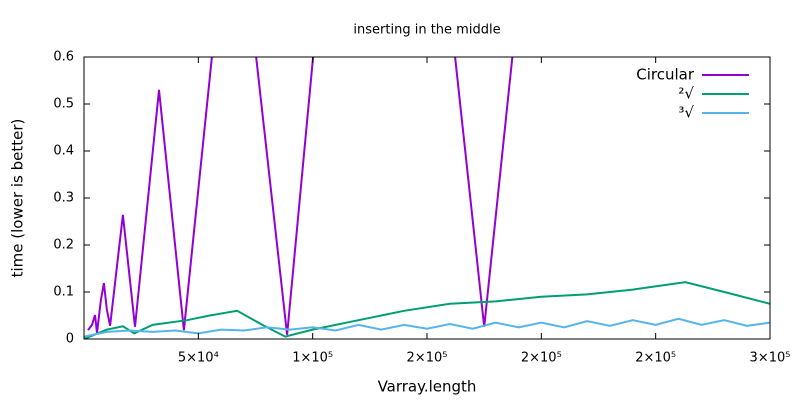 The width and height of the screenshot is (800, 400). What do you see at coordinates (665, 75) in the screenshot?
I see `legend-label: Circular` at bounding box center [665, 75].